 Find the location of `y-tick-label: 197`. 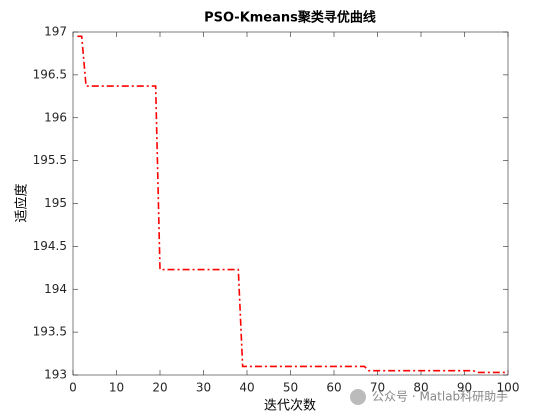

y-tick-label: 197 is located at coordinates (55, 32).